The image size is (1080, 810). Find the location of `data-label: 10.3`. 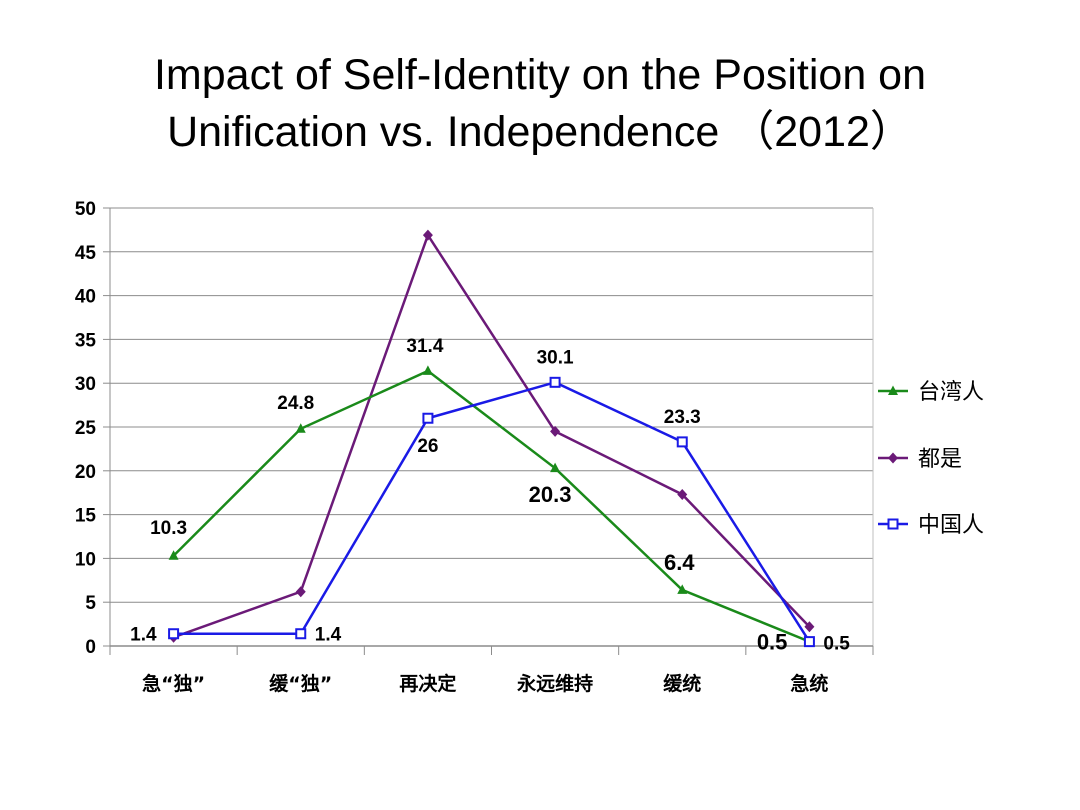

data-label: 10.3 is located at coordinates (168, 528).